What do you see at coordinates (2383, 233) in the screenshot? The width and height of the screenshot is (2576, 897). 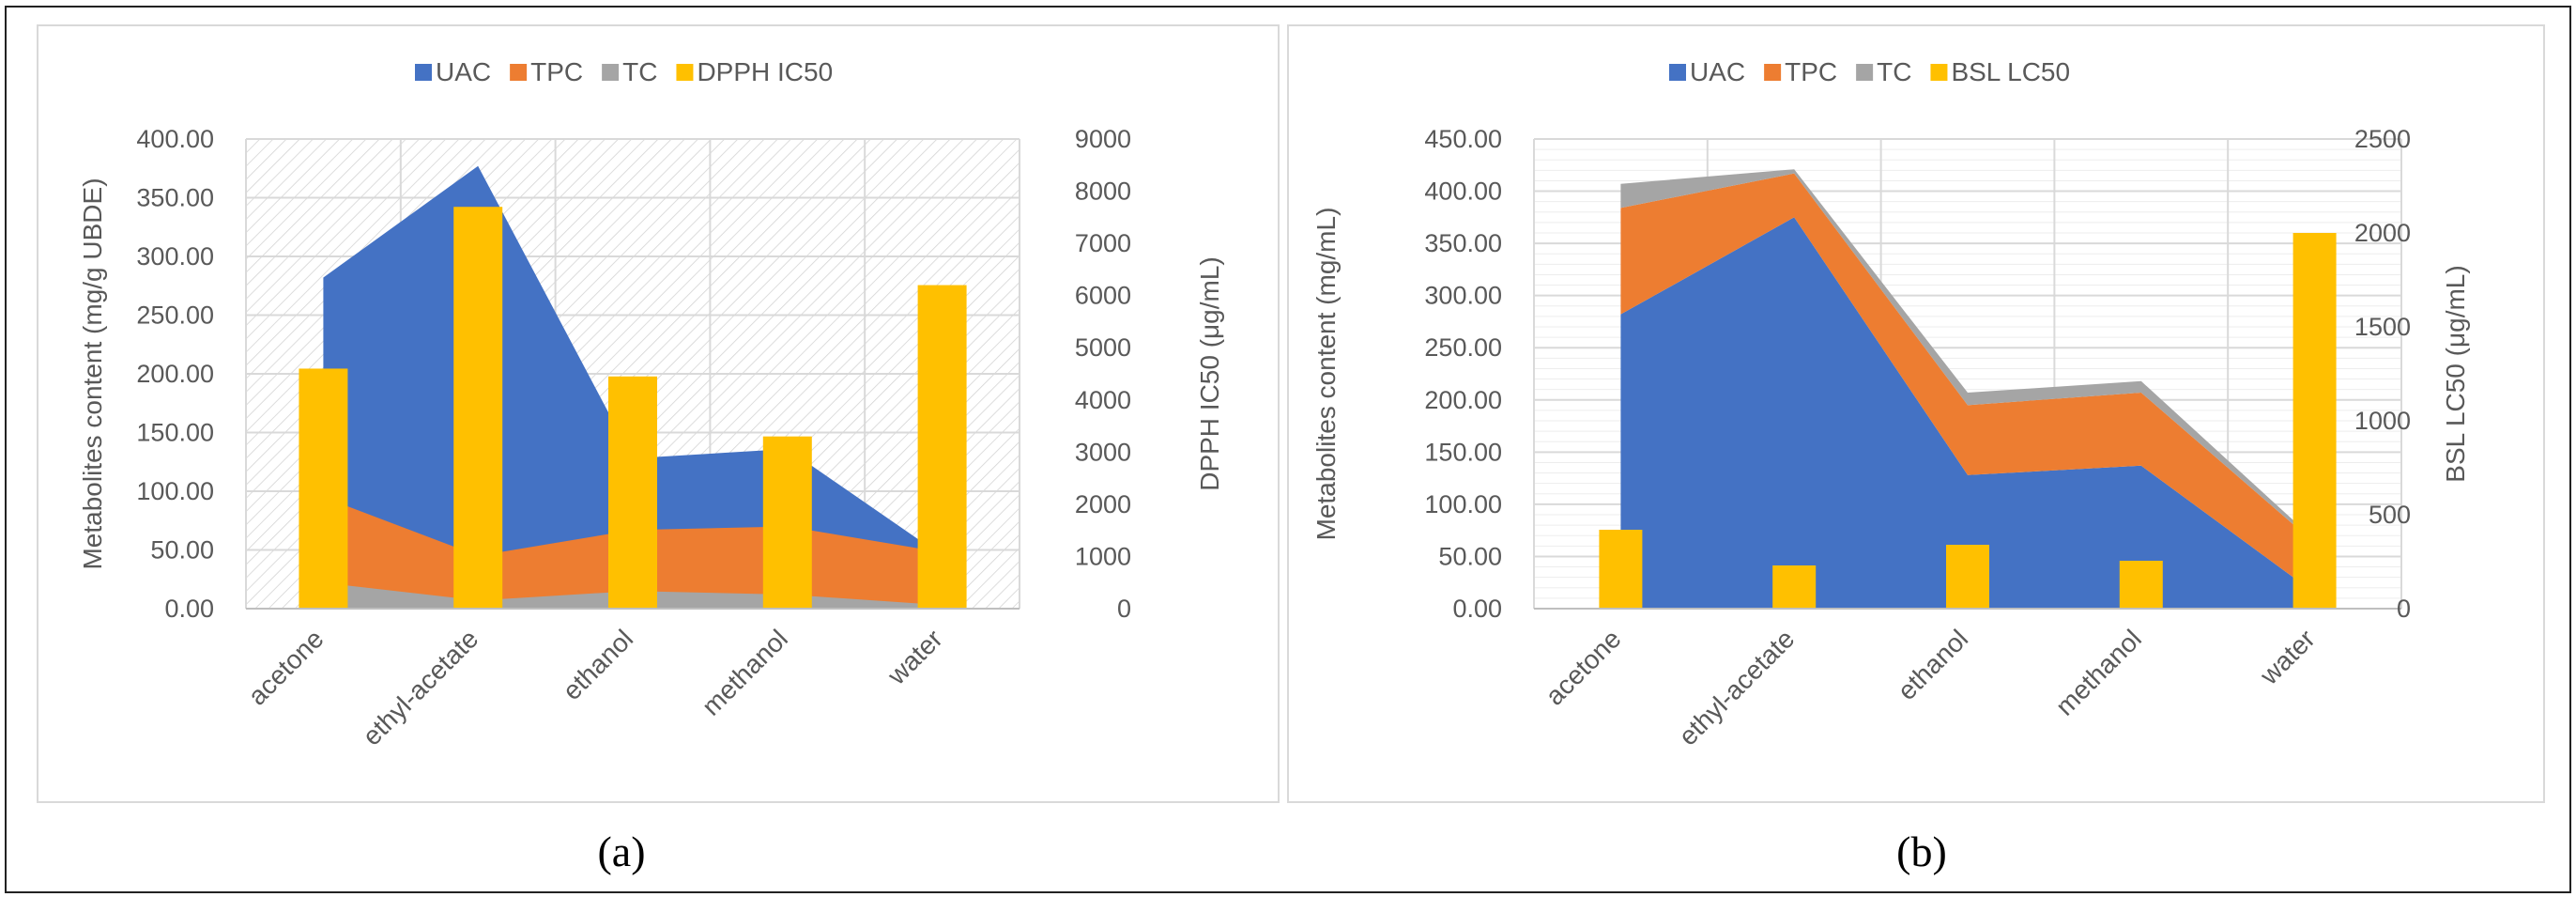 I see `panel-b-y2tick-label: 2000` at bounding box center [2383, 233].